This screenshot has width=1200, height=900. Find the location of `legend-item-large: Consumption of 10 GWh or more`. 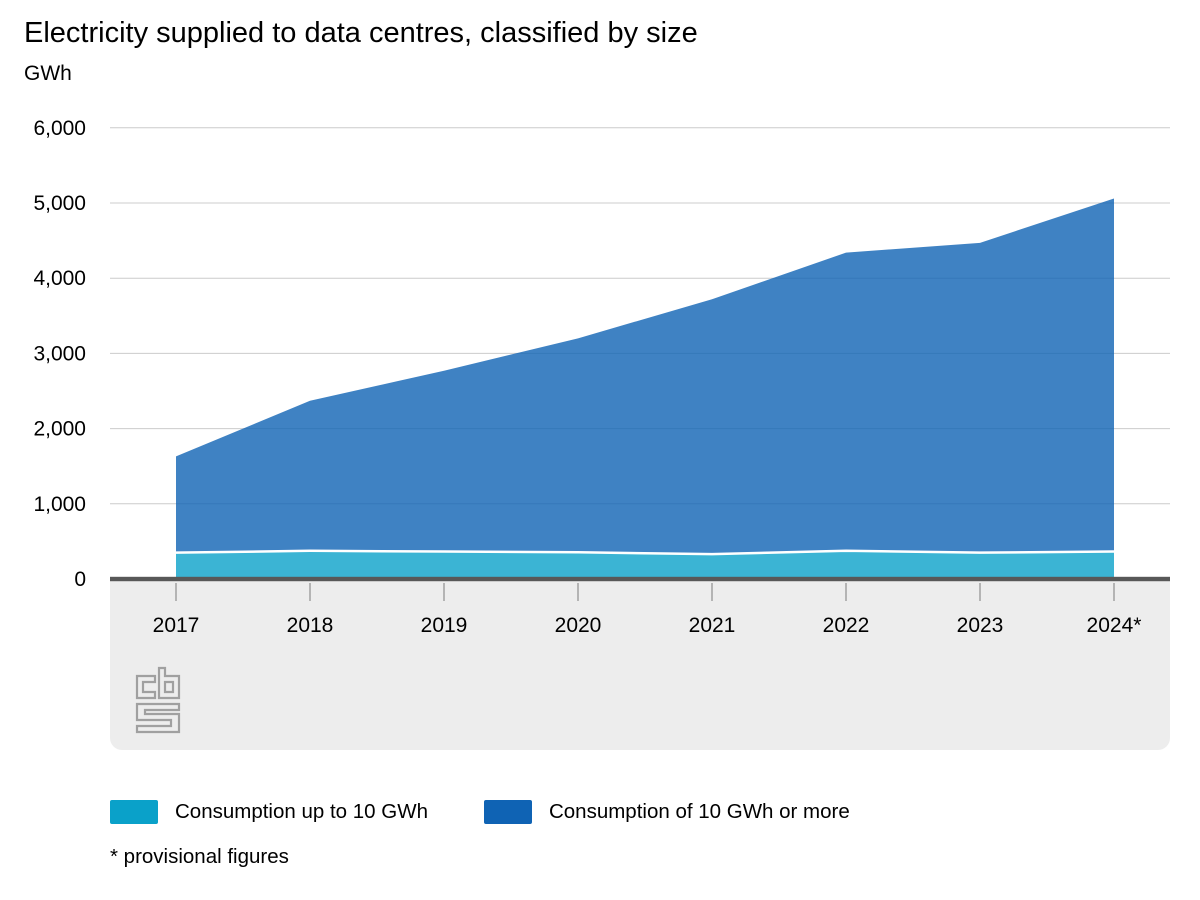

legend-item-large: Consumption of 10 GWh or more is located at coordinates (666, 812).